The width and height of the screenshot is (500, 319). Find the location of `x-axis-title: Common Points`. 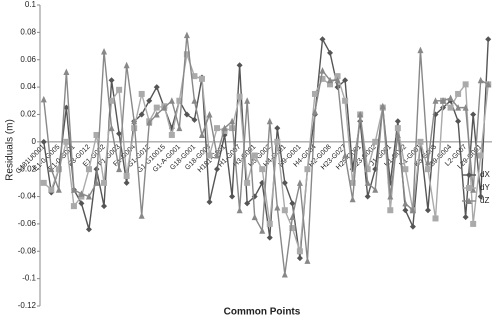

x-axis-title: Common Points is located at coordinates (262, 312).